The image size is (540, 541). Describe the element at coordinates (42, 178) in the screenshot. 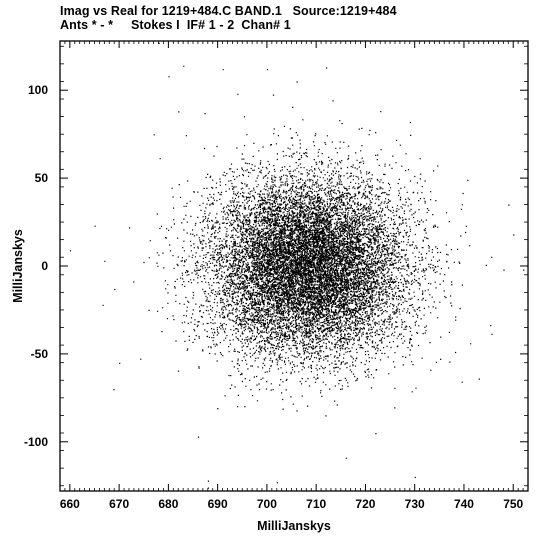

I see `y-tick-label: 50` at that location.